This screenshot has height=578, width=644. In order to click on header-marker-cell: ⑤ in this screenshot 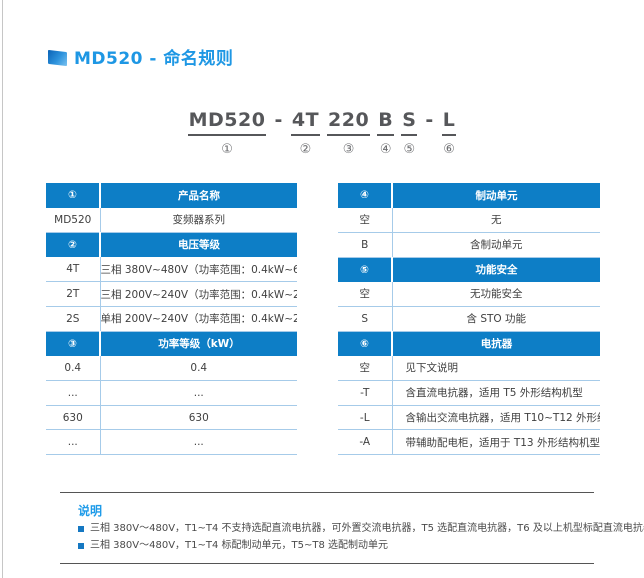, I will do `click(365, 269)`.